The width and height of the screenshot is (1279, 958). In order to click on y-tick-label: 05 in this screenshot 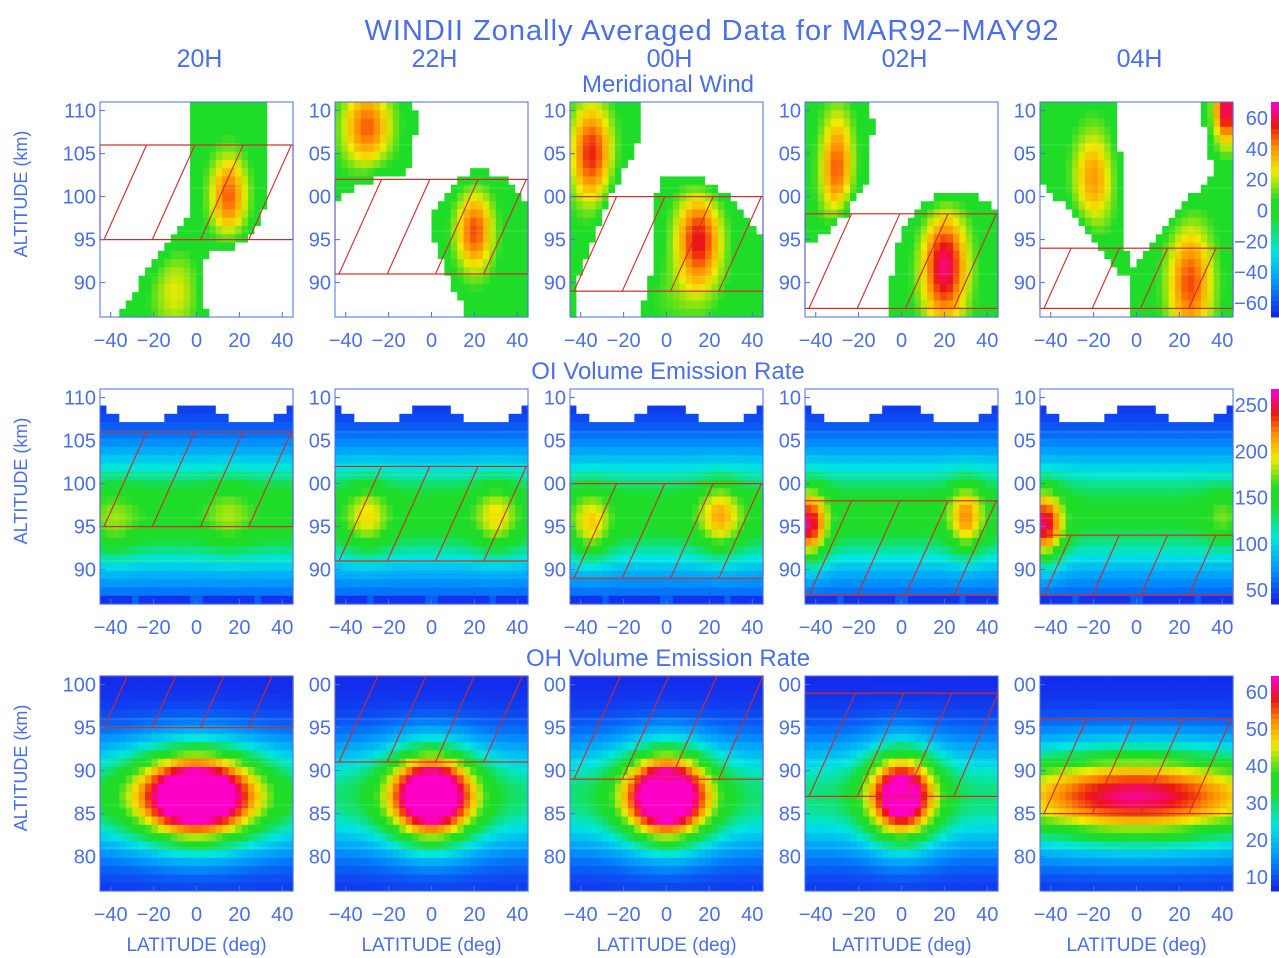, I will do `click(790, 155)`.